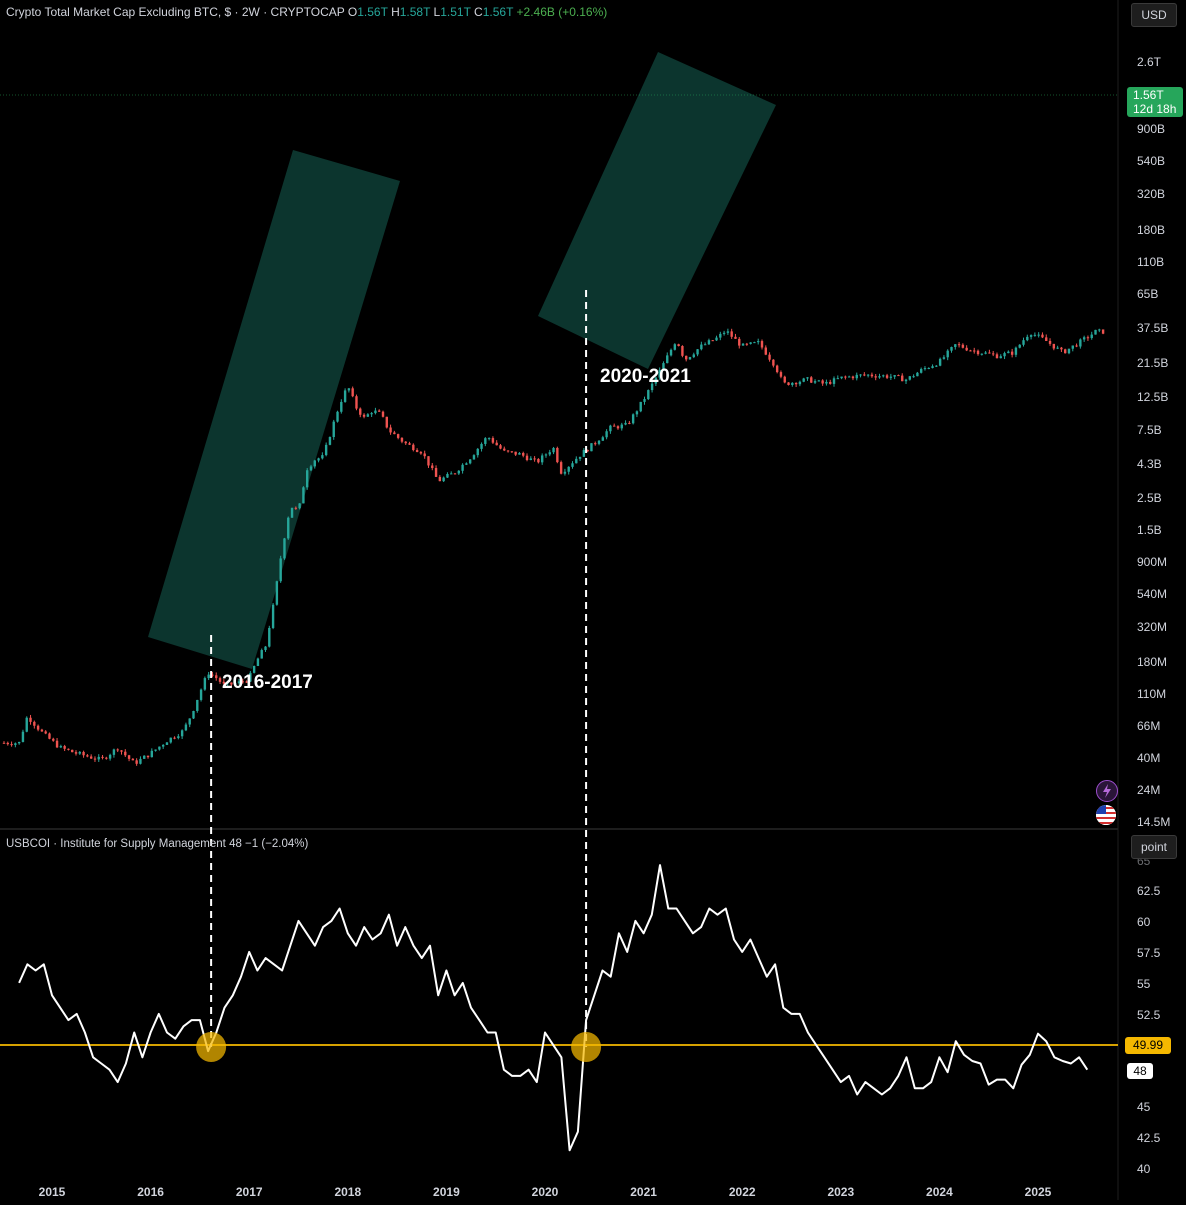 The height and width of the screenshot is (1205, 1186). What do you see at coordinates (1154, 15) in the screenshot?
I see `currency-button: USD` at bounding box center [1154, 15].